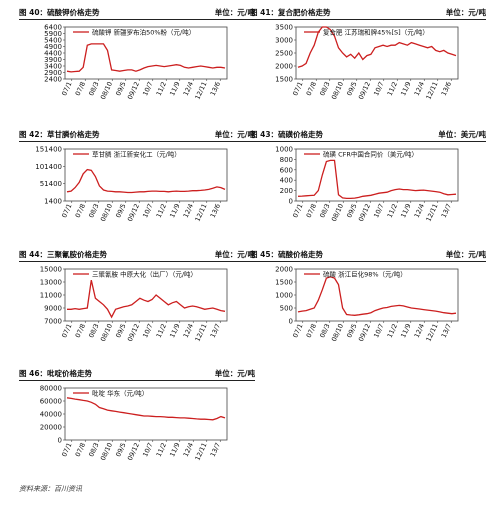 The height and width of the screenshot is (505, 499). I want to click on panel-header: 图 44：三聚氰胺价格走势 单位：元/吨, so click(137, 254).